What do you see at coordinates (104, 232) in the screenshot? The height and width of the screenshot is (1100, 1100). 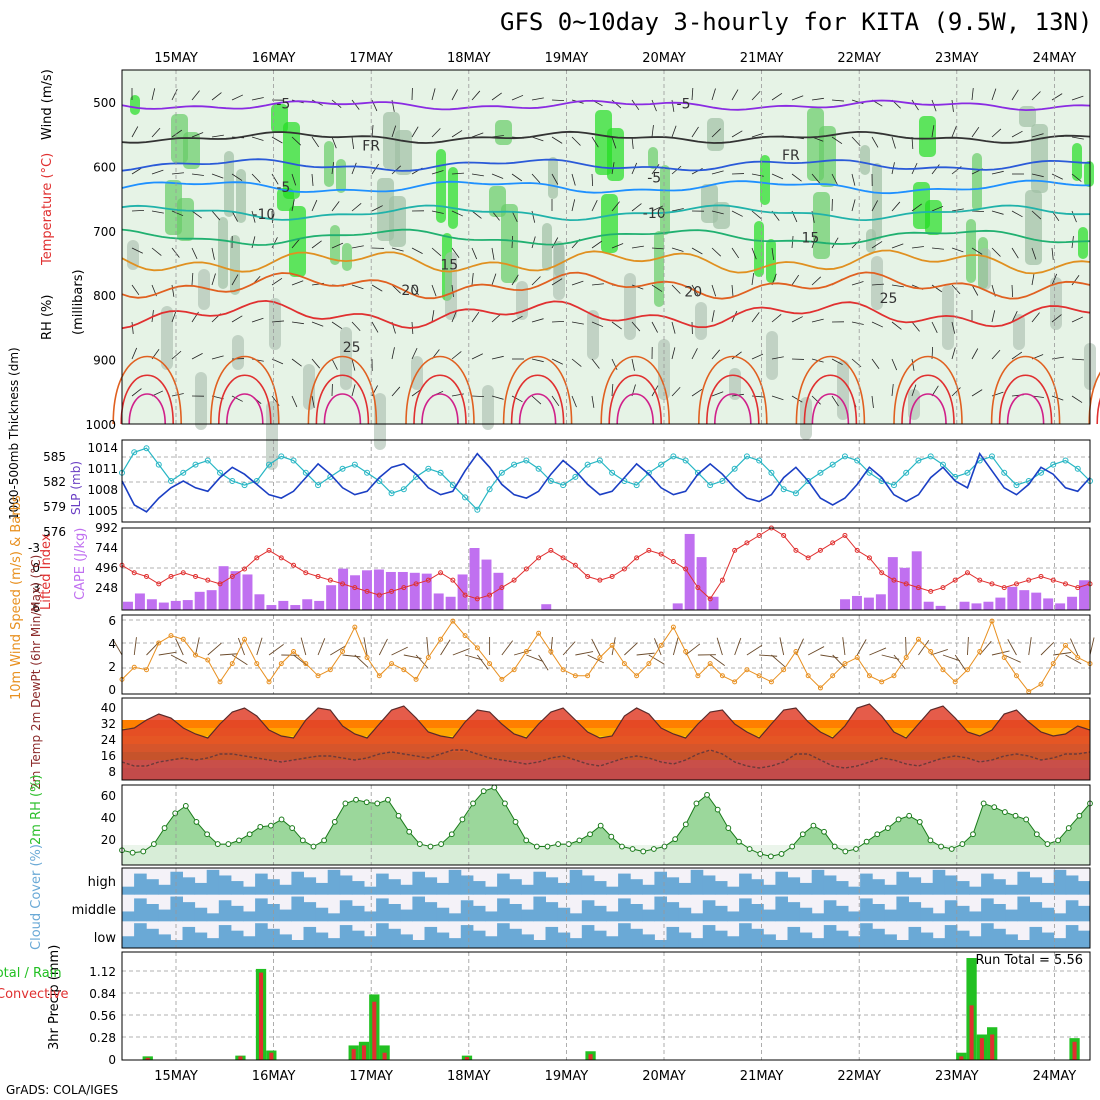 I see `pressure-tick: 700` at bounding box center [104, 232].